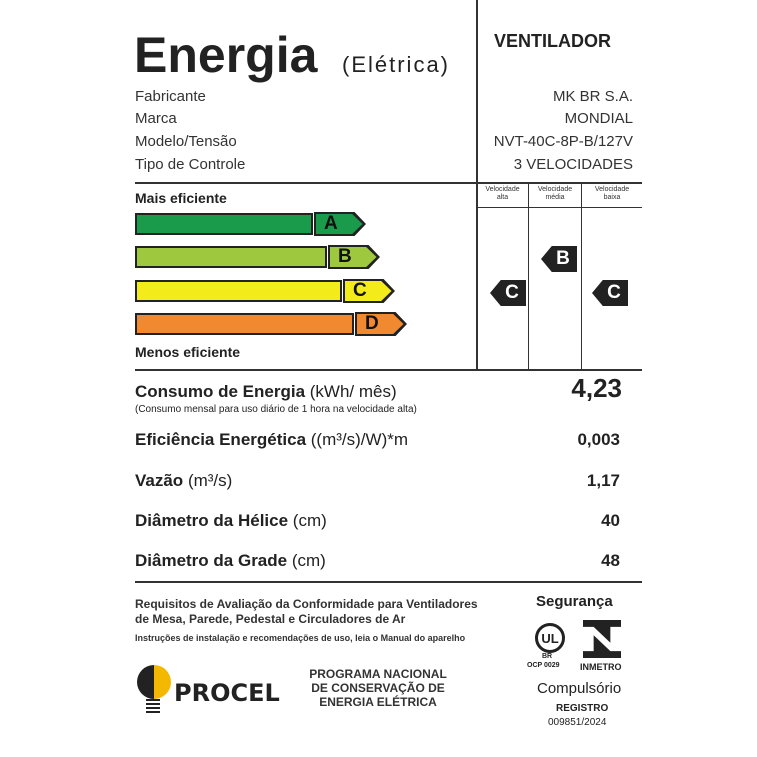  Describe the element at coordinates (610, 560) in the screenshot. I see `grade-value: 48` at that location.